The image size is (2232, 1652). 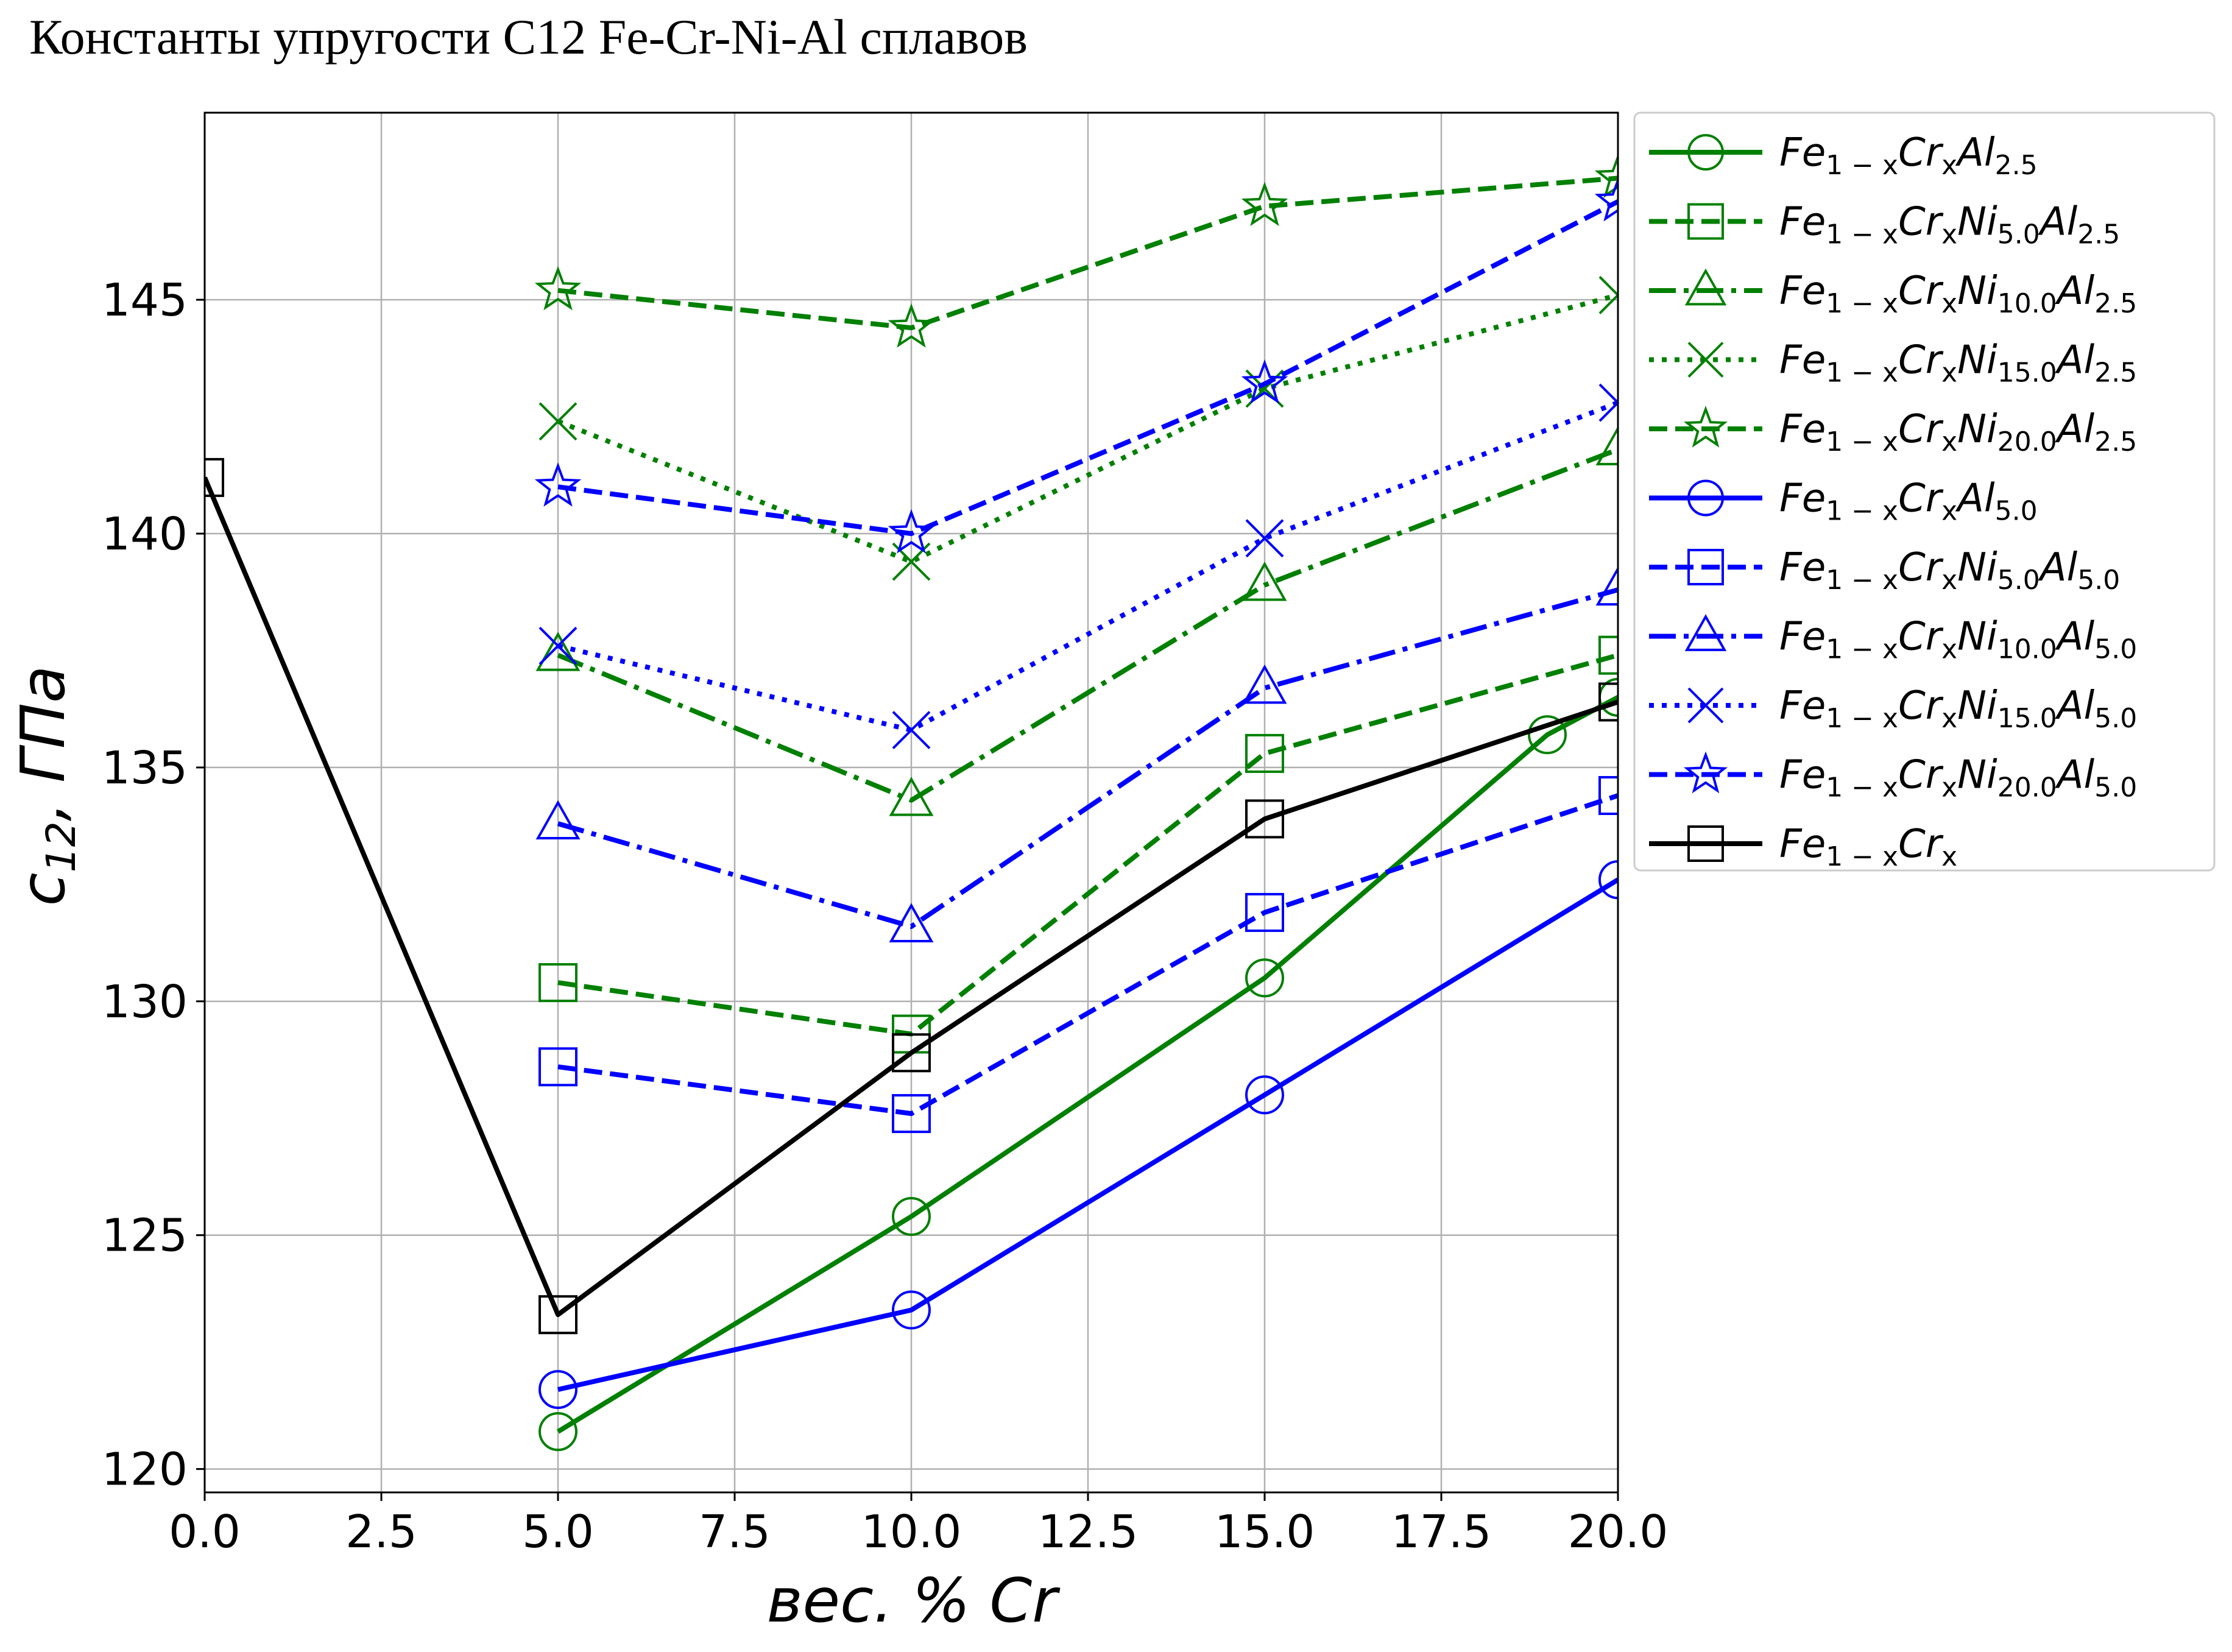 I want to click on x-tick-label: 15.0, so click(x=1265, y=1532).